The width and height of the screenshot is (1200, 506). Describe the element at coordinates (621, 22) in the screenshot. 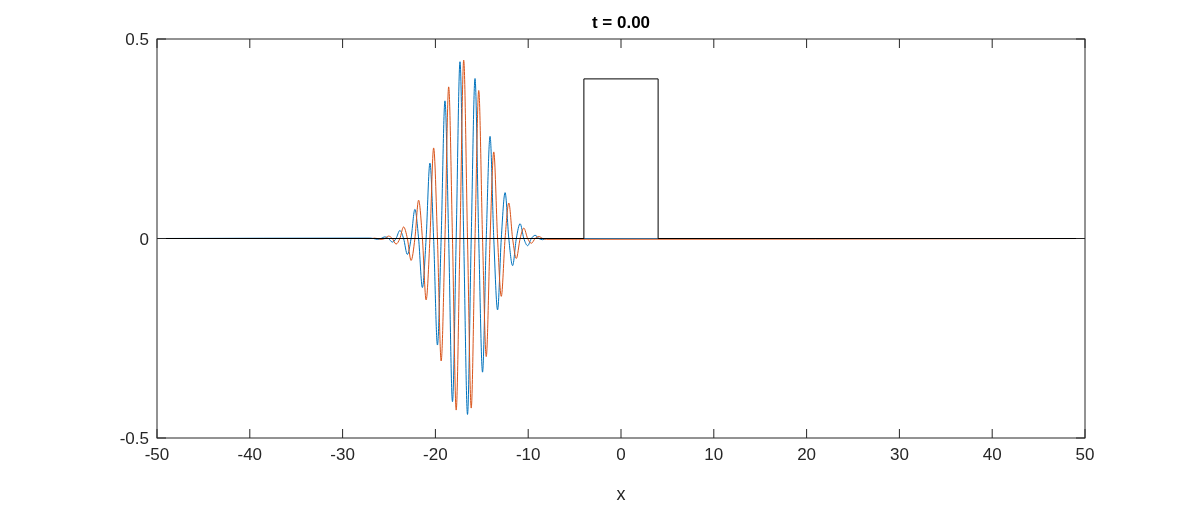

I see `chart-title: t = 0.00` at that location.